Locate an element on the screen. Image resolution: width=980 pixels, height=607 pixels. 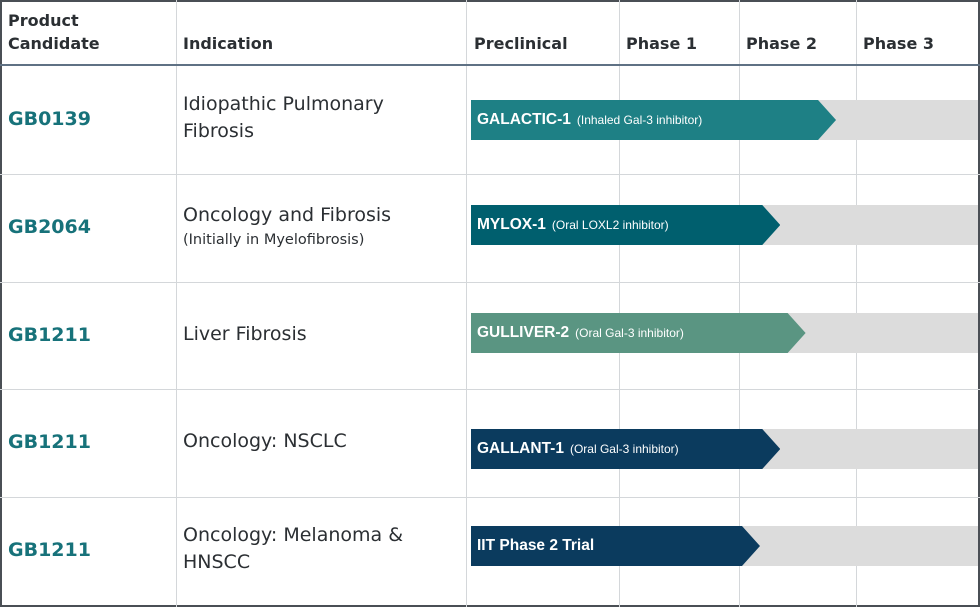
trial-name: MYLOX-1 is located at coordinates (511, 224).